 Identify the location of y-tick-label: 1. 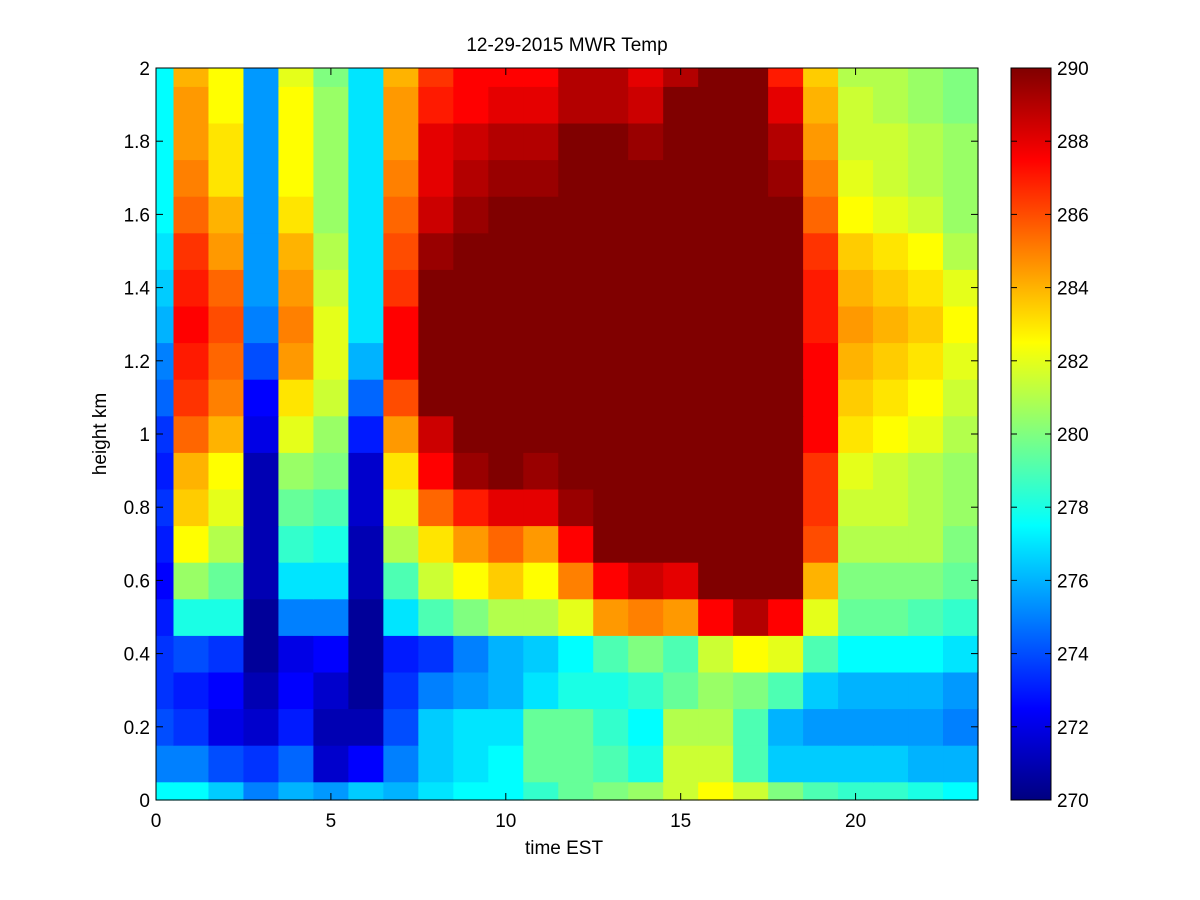
(144, 435).